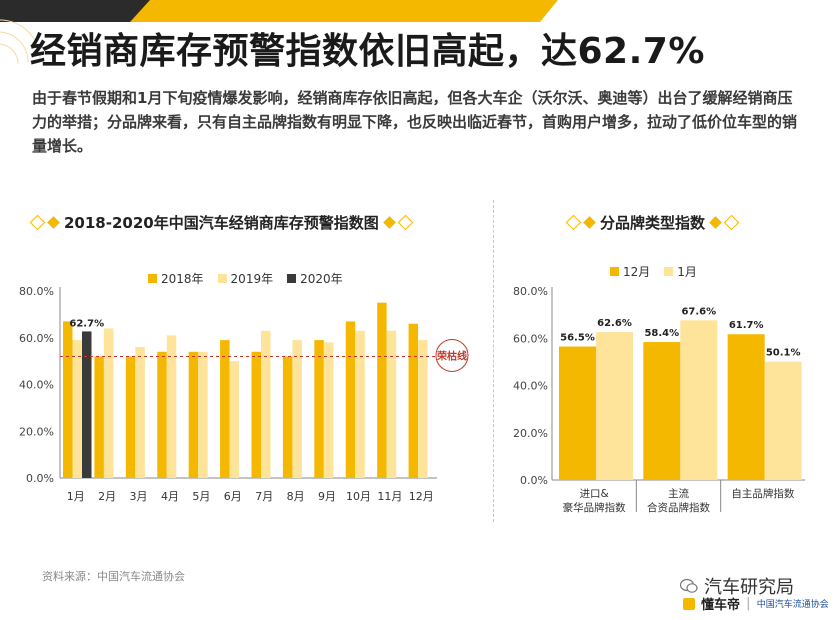 This screenshot has height=620, width=838. What do you see at coordinates (162, 414) in the screenshot?
I see `bar-2018年-4月` at bounding box center [162, 414].